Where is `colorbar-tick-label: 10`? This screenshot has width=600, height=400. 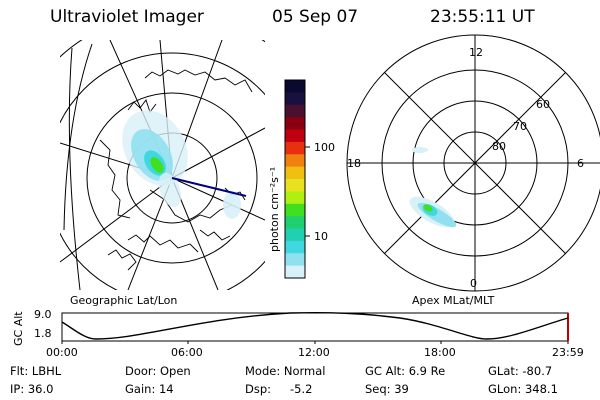 colorbar-tick-label: 10 is located at coordinates (321, 236).